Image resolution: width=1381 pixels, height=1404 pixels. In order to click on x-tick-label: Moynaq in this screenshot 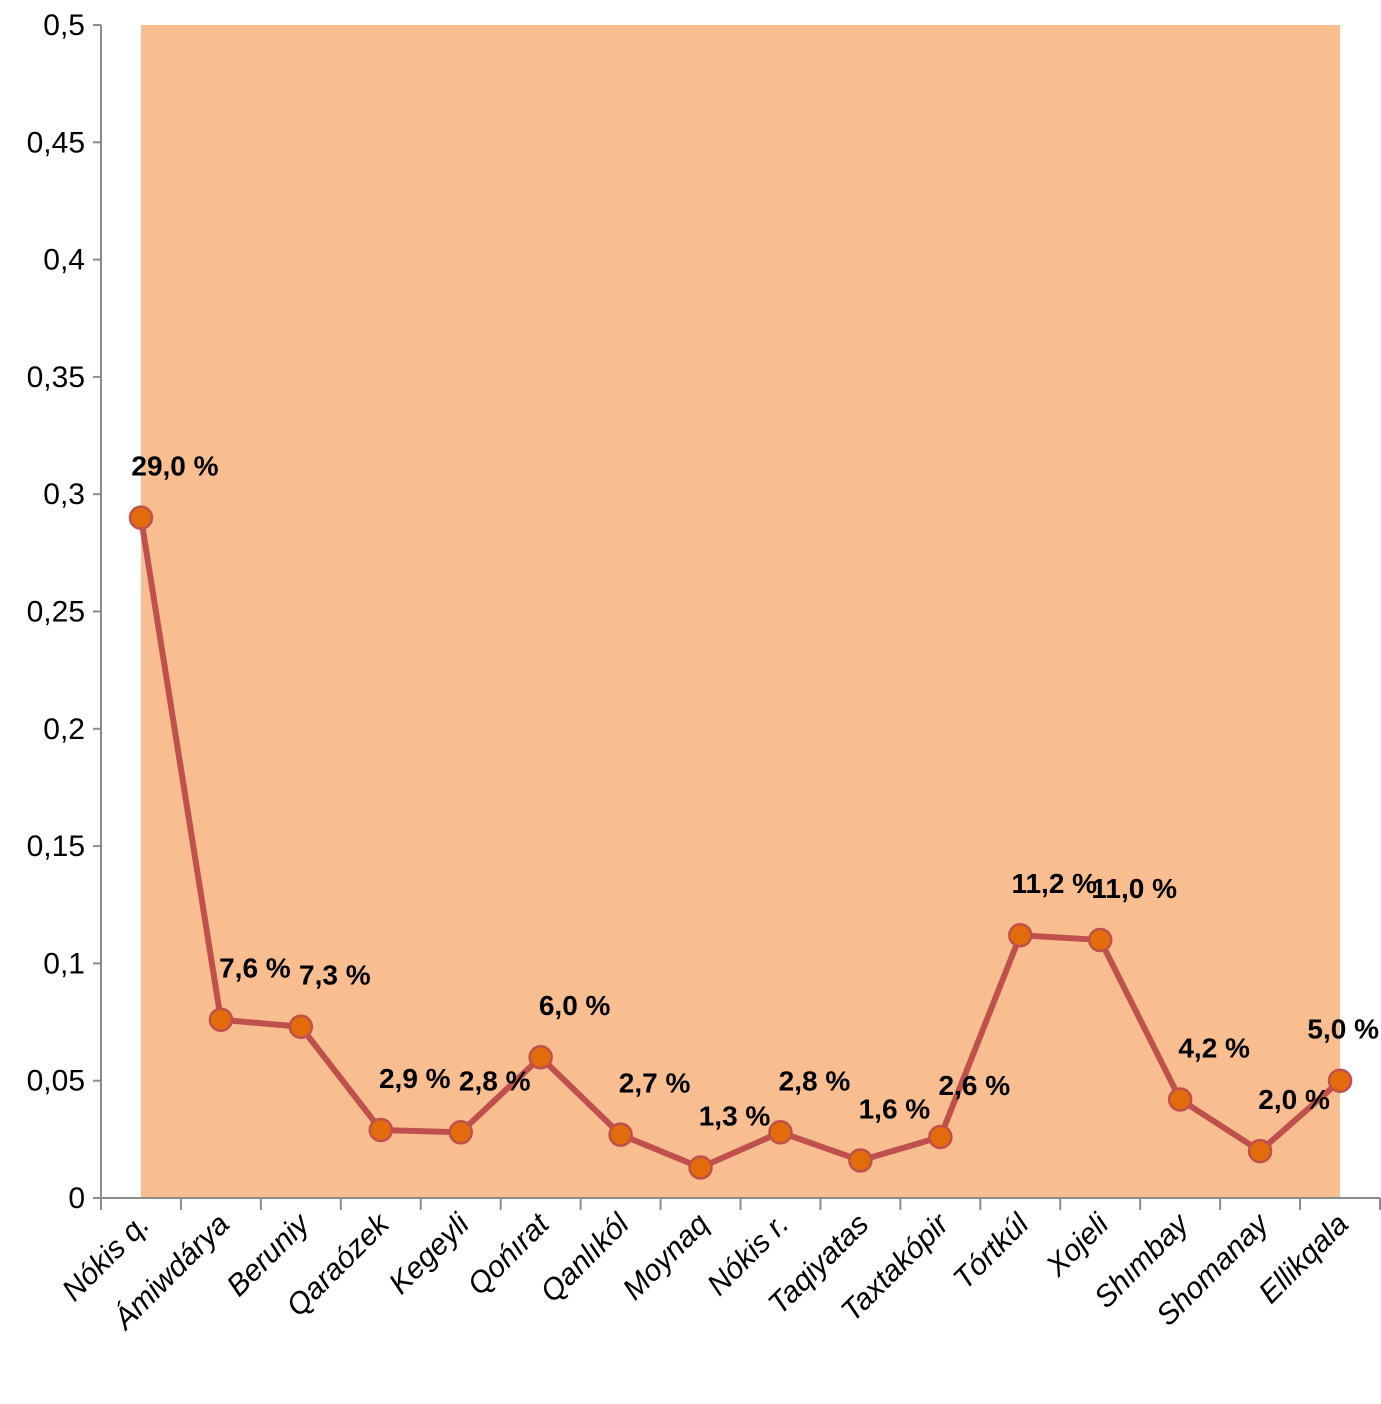, I will do `click(666, 1256)`.